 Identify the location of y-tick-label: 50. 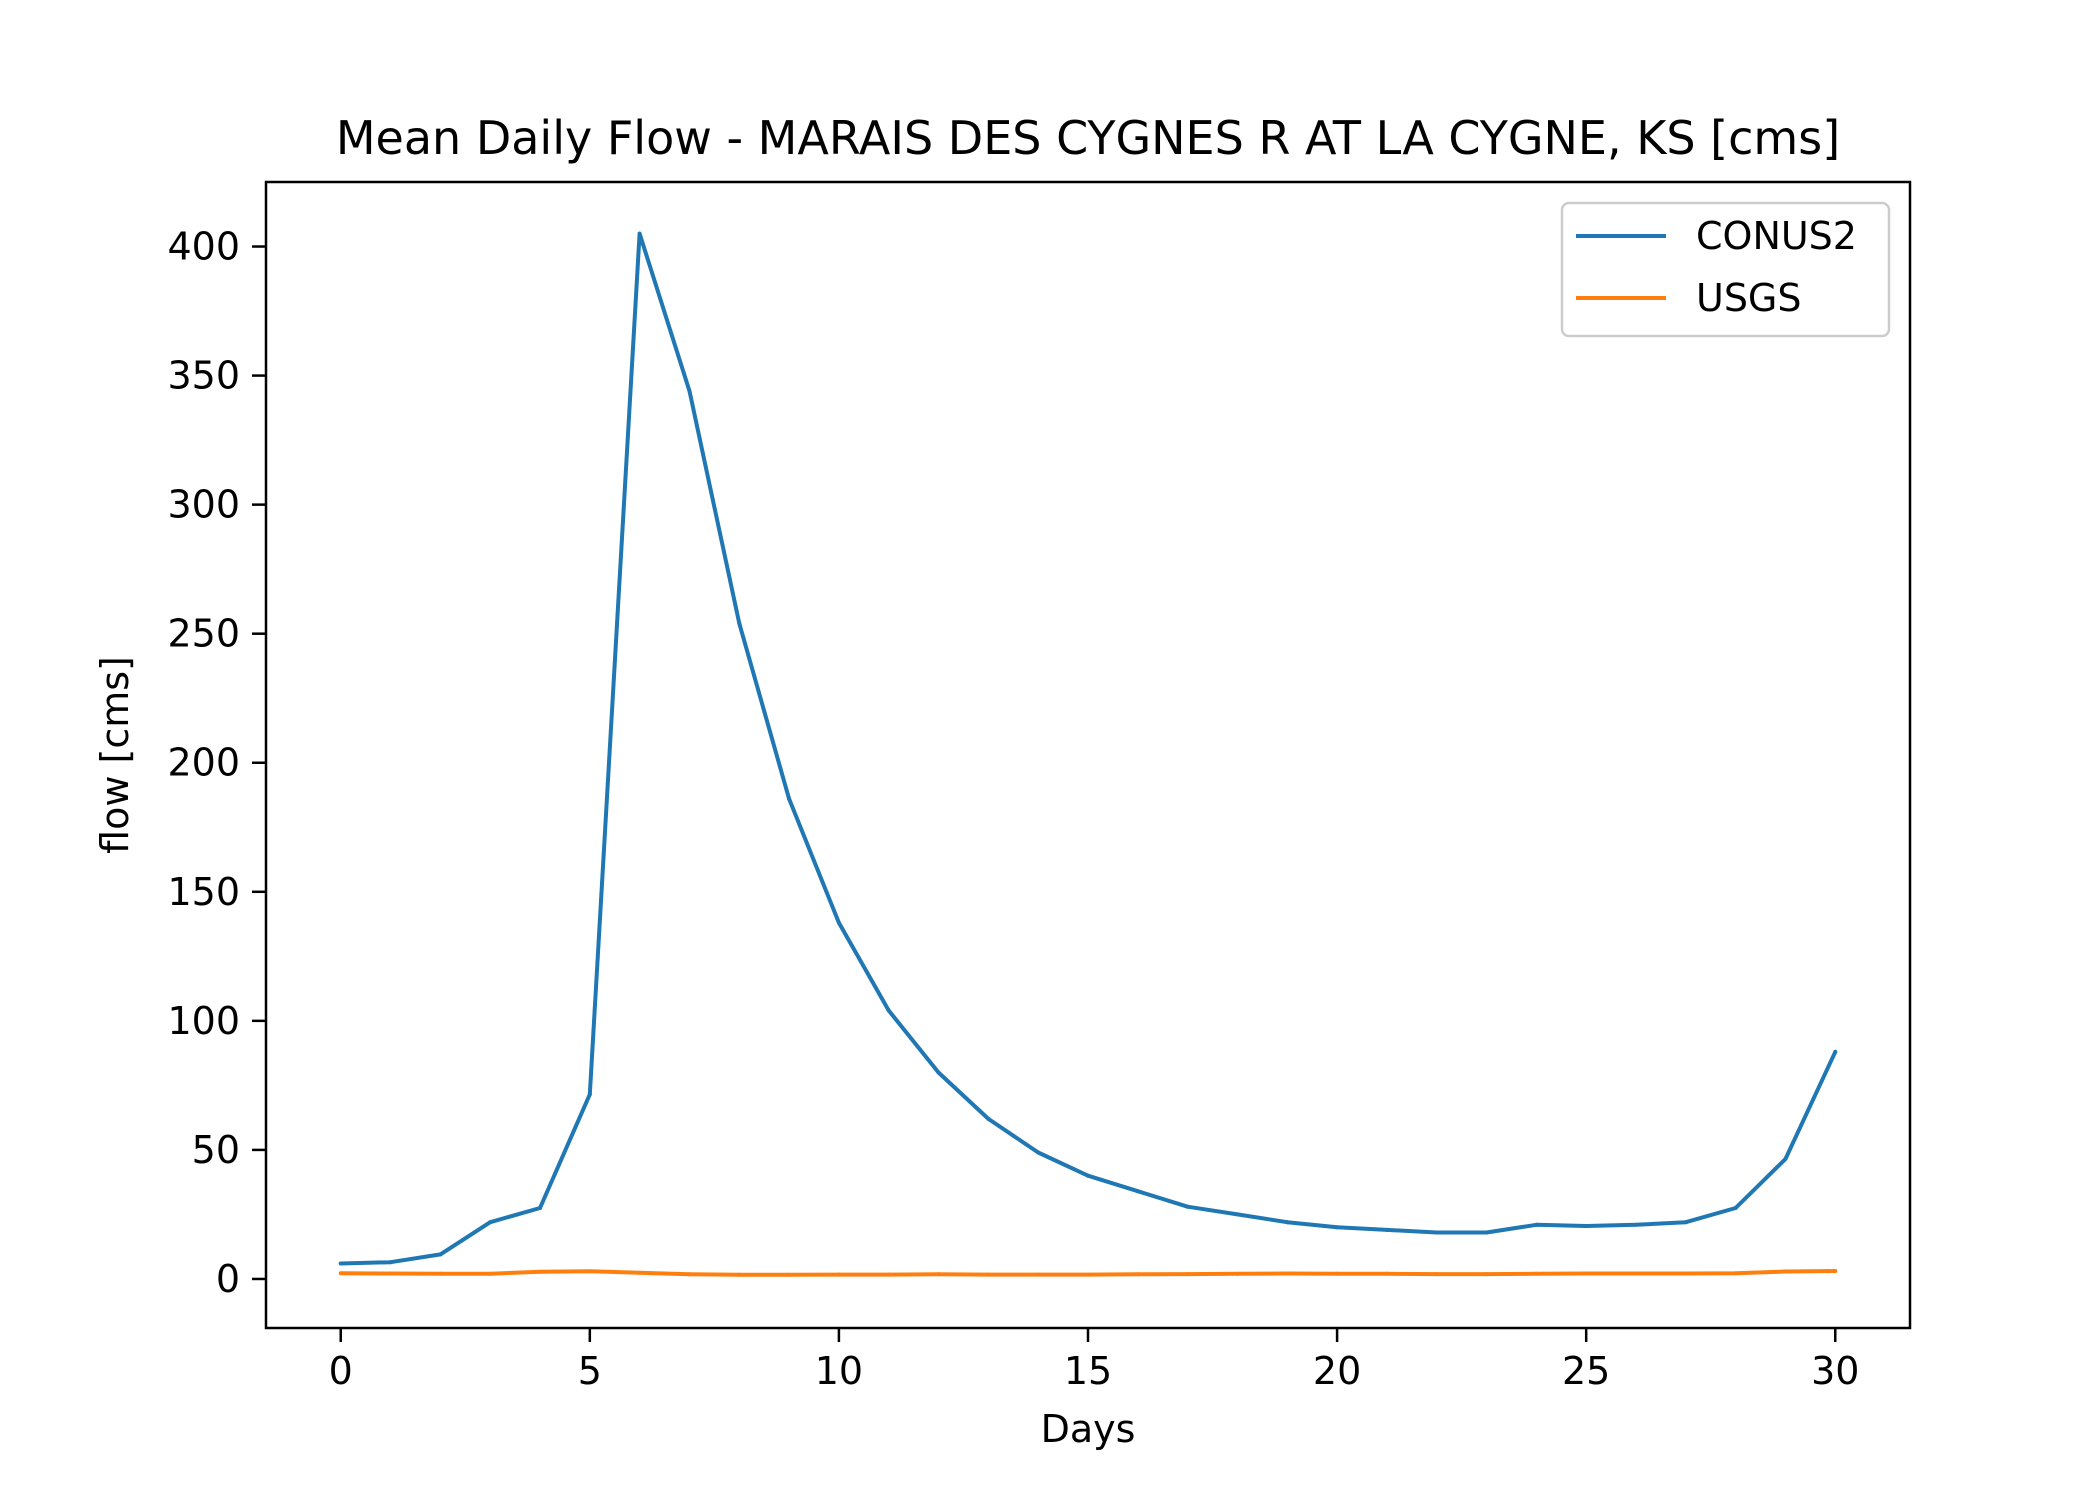
(216, 1150).